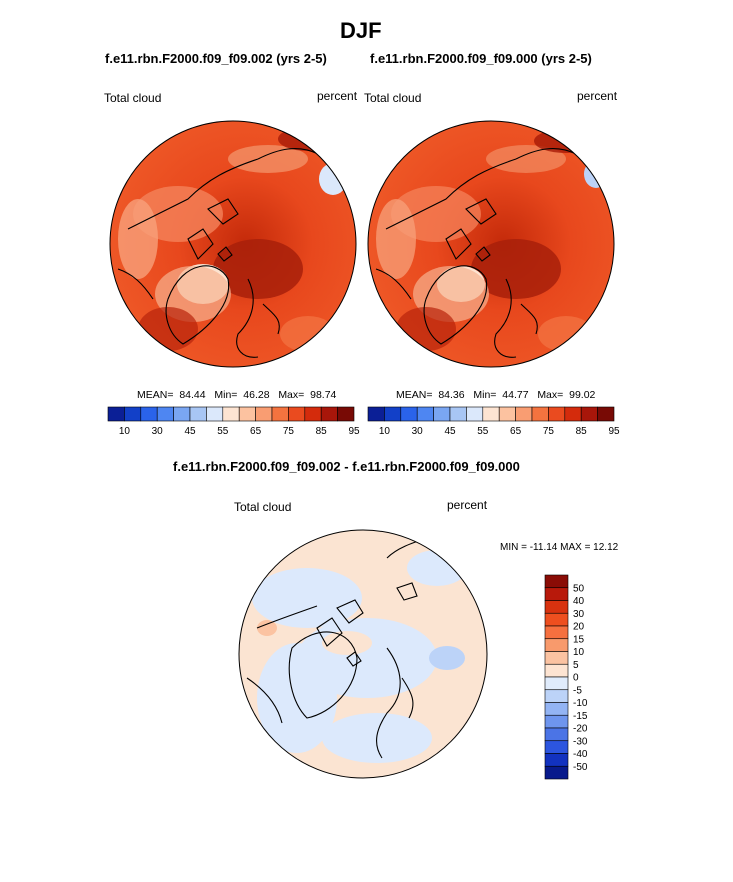  I want to click on min-value: 44.77, so click(515, 395).